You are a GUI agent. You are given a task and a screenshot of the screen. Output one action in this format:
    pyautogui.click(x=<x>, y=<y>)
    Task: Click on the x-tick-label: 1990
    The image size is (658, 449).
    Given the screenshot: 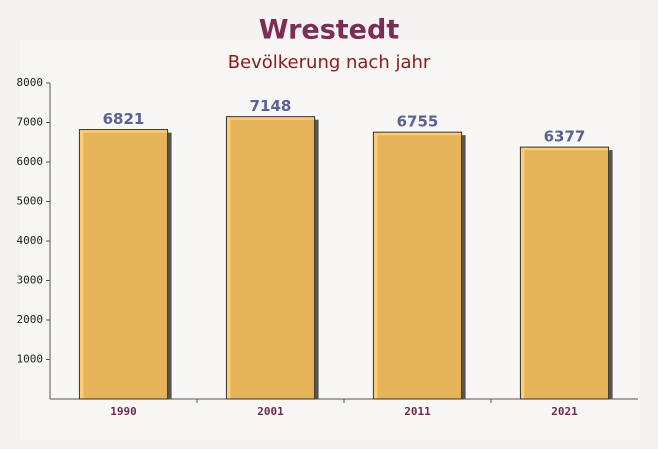 What is the action you would take?
    pyautogui.click(x=123, y=411)
    